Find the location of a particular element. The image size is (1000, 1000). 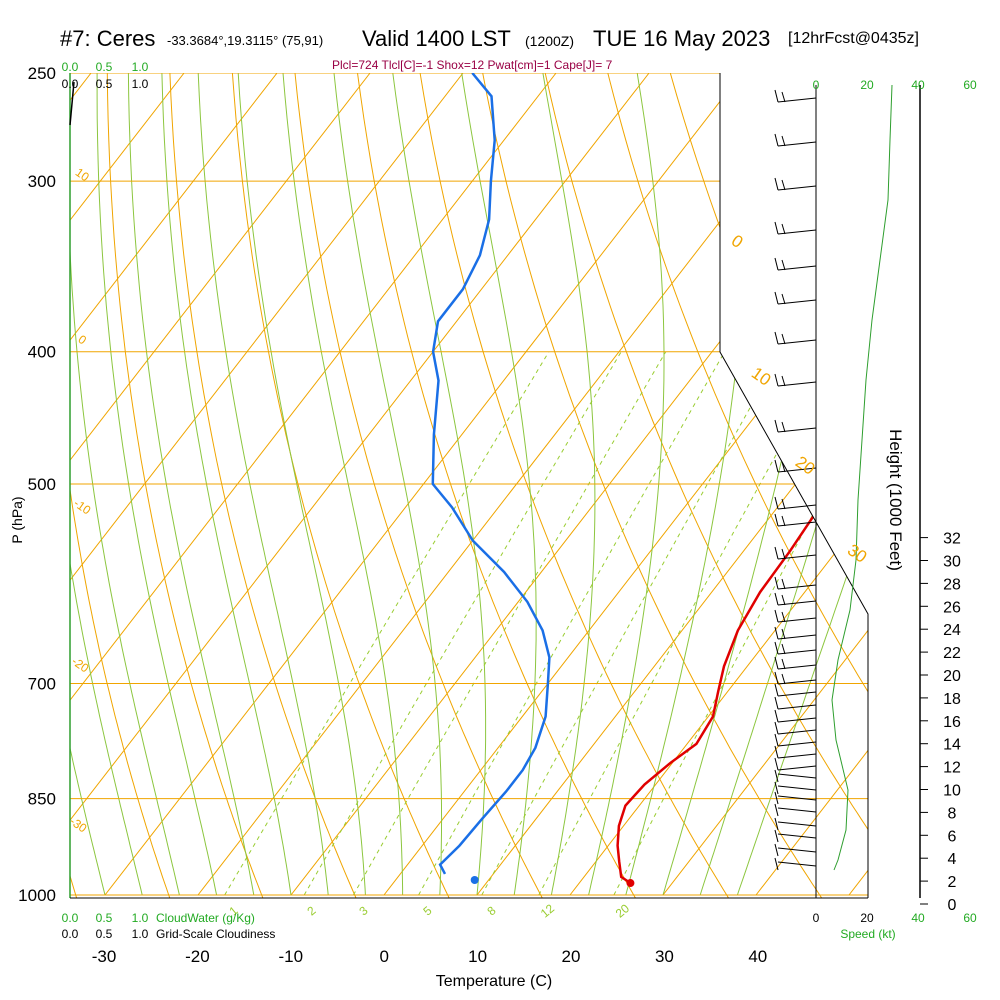

height-tick-label: 4 is located at coordinates (952, 859).